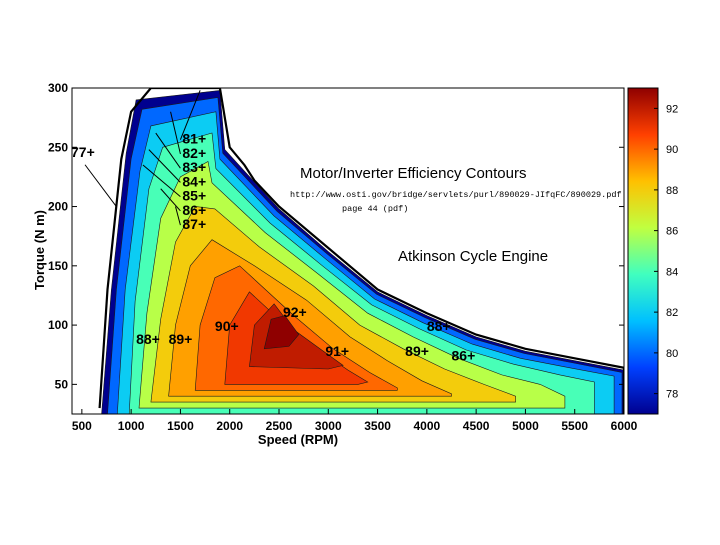  Describe the element at coordinates (194, 167) in the screenshot. I see `curve-label: 83+` at that location.